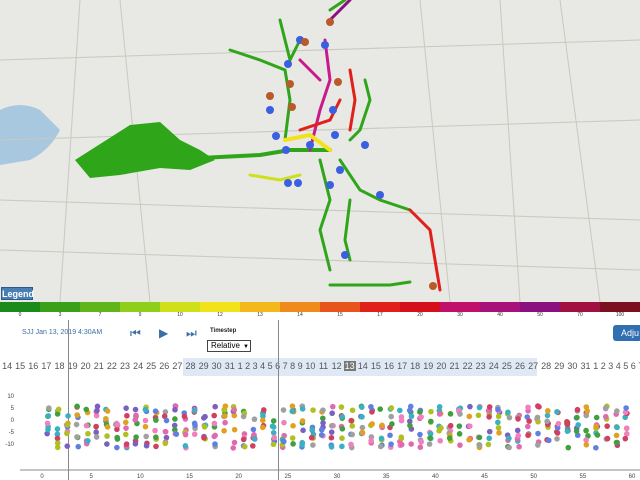  What do you see at coordinates (349, 366) in the screenshot?
I see `timeline-day: 13` at bounding box center [349, 366].